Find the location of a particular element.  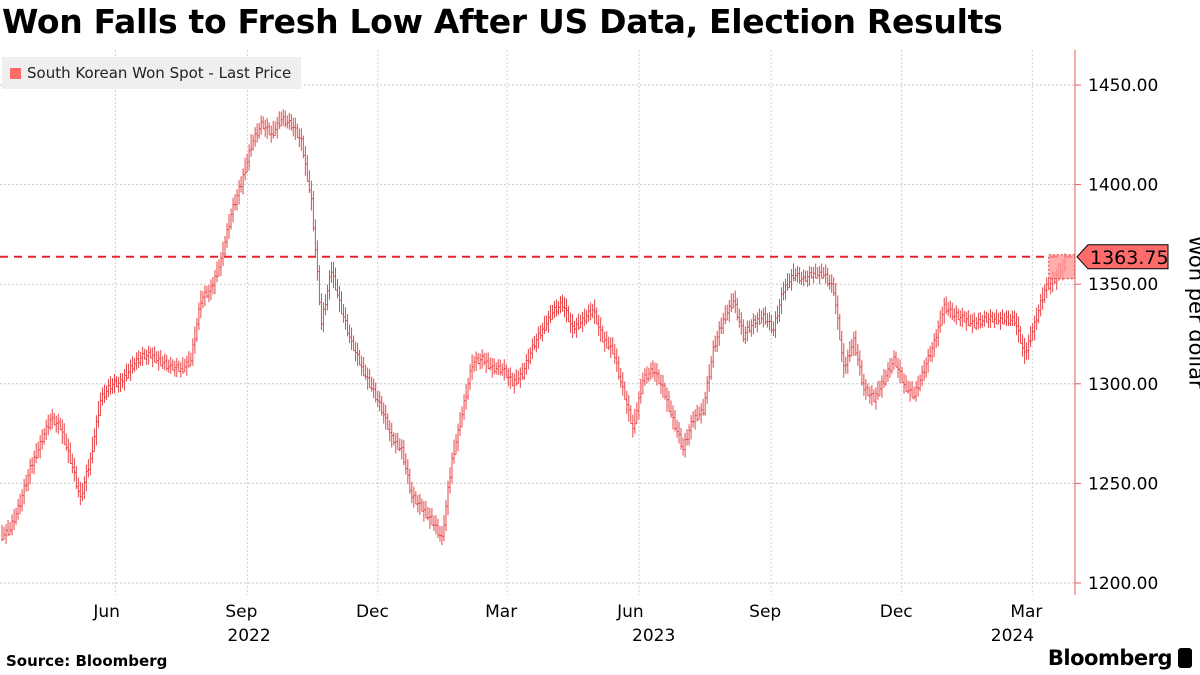

y-tick-label: 1350.00 is located at coordinates (1123, 285).